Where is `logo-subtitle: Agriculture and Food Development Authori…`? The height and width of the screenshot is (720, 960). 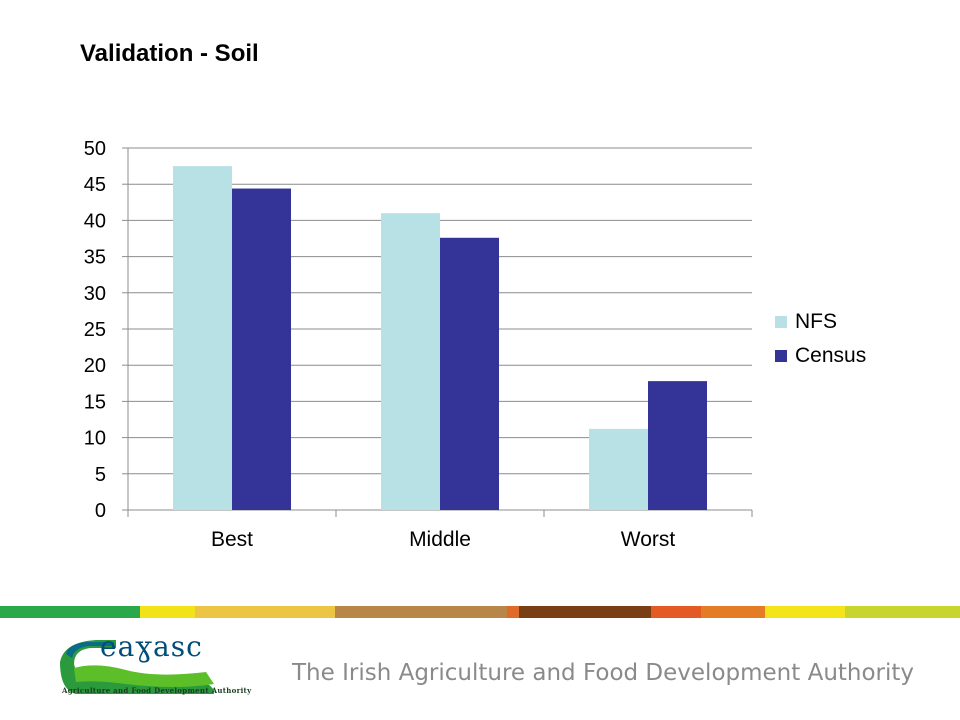 logo-subtitle: Agriculture and Food Development Authori… is located at coordinates (157, 690).